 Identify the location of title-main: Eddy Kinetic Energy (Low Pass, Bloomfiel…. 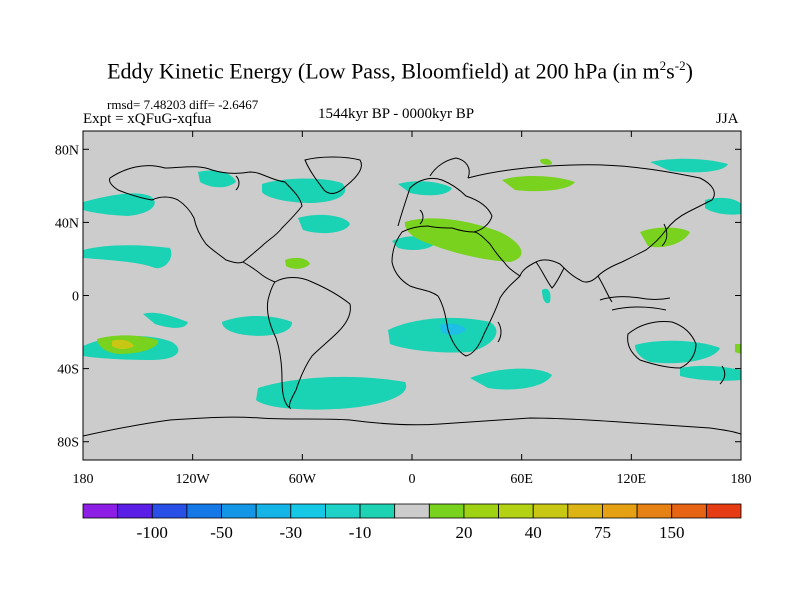
(383, 71).